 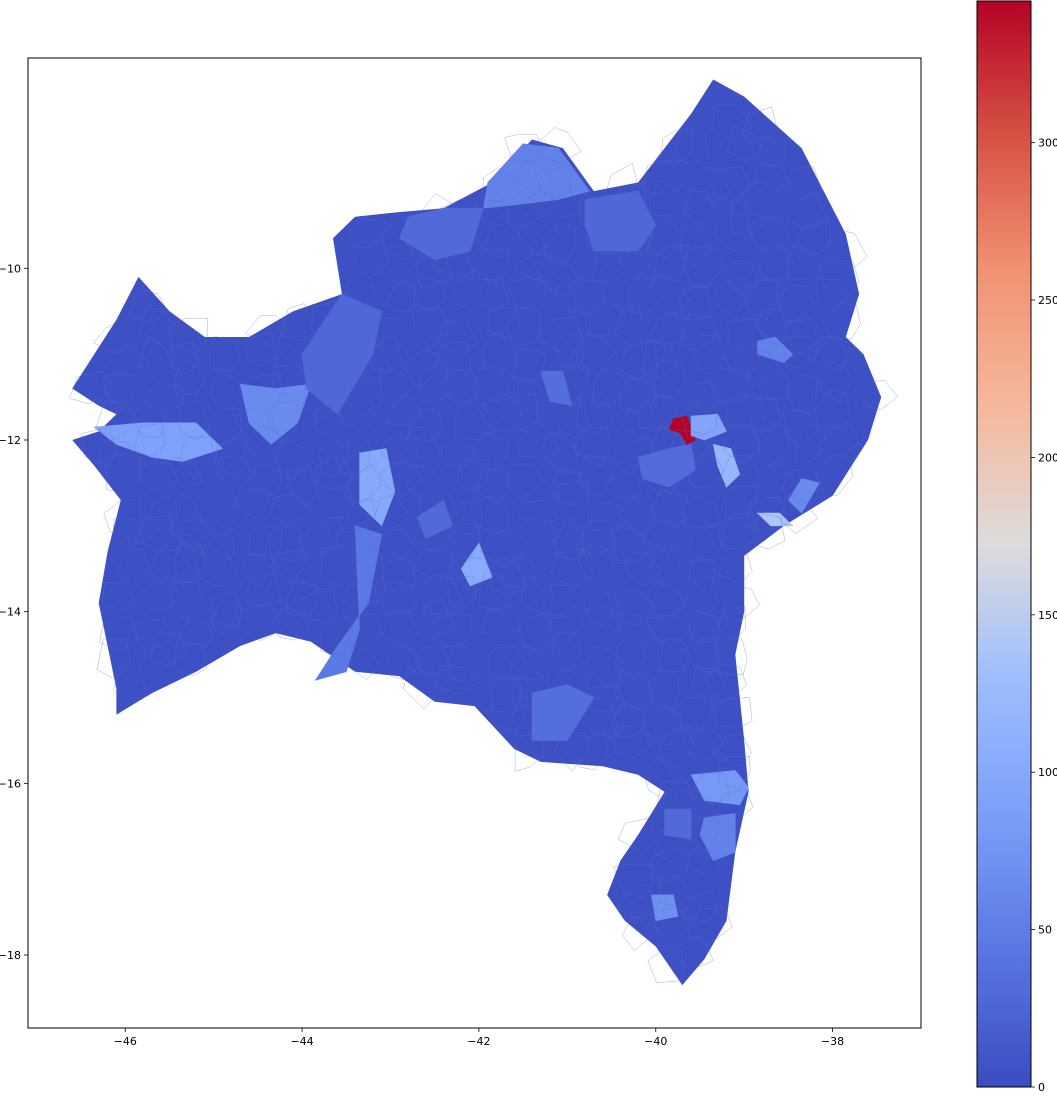 What do you see at coordinates (10, 783) in the screenshot?
I see `y-tick-label: −16` at bounding box center [10, 783].